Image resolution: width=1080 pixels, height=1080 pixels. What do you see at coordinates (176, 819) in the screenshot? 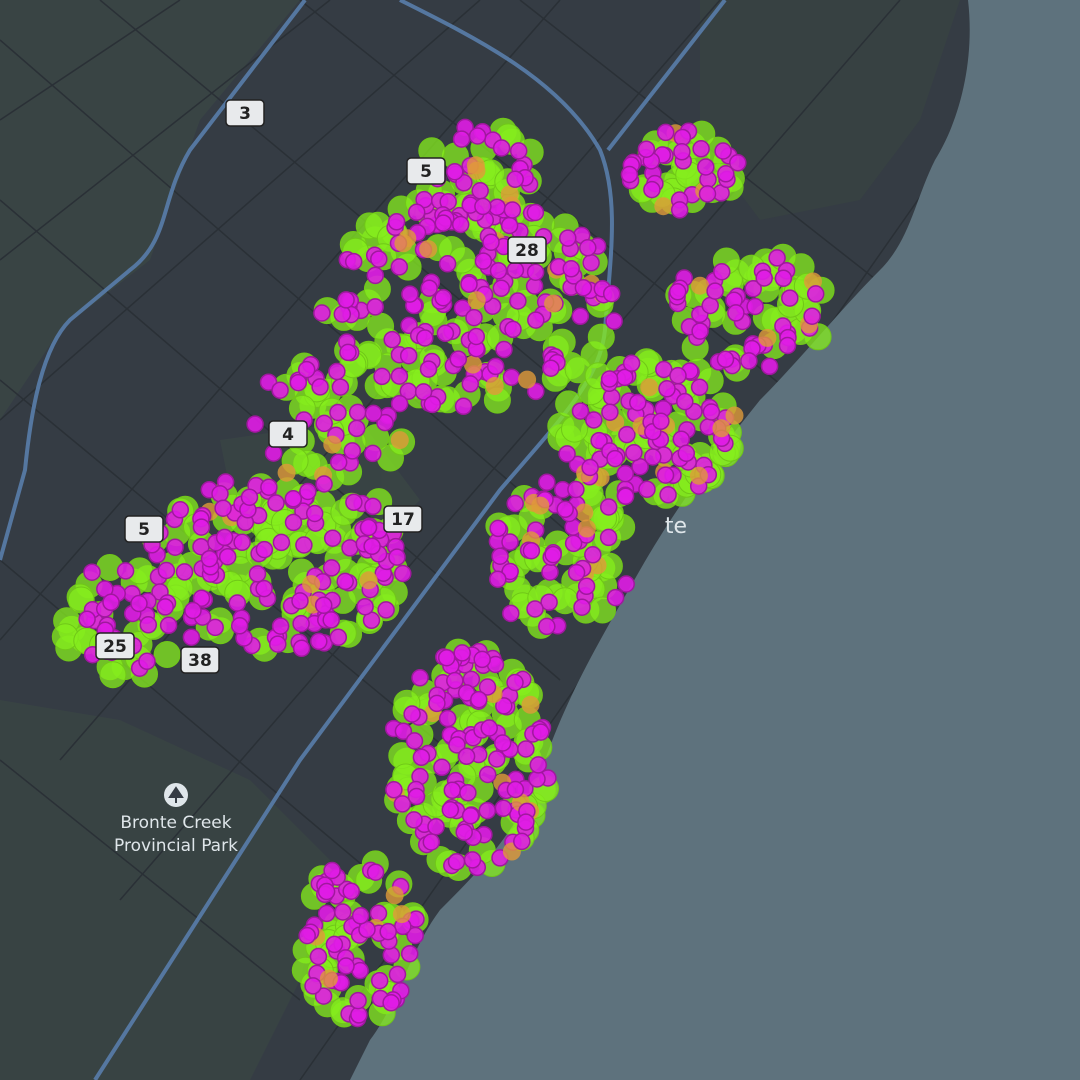
I see `park-poi: Bronte Creek Provincial Park` at bounding box center [176, 819].